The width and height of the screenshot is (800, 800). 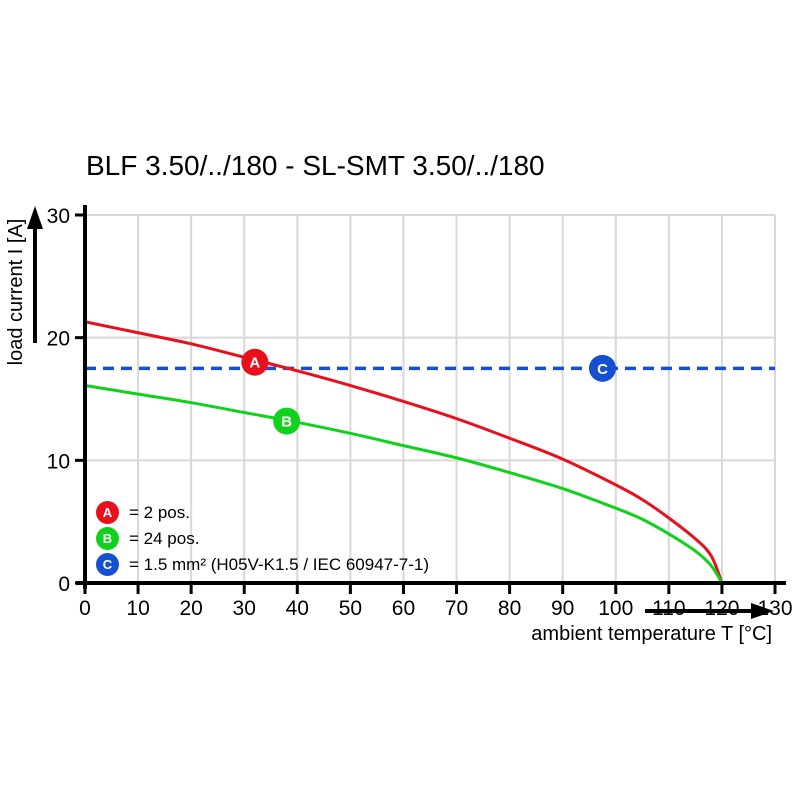 I want to click on x-tick-label: 50, so click(x=350, y=608).